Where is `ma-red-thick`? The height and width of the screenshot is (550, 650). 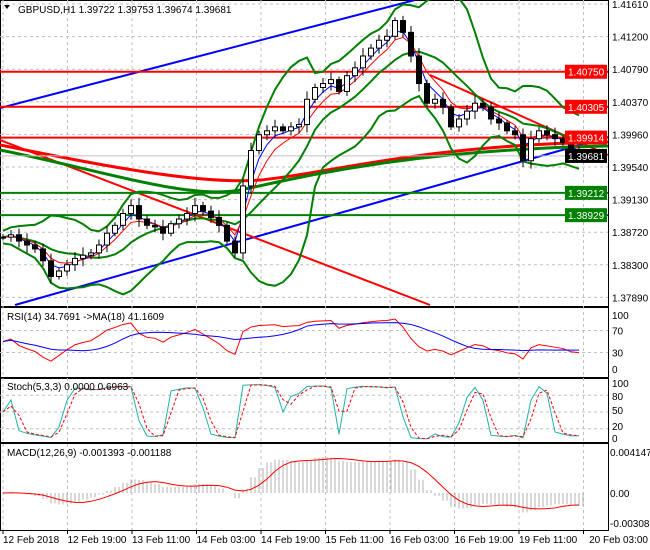 ma-red-thick is located at coordinates (304, 161).